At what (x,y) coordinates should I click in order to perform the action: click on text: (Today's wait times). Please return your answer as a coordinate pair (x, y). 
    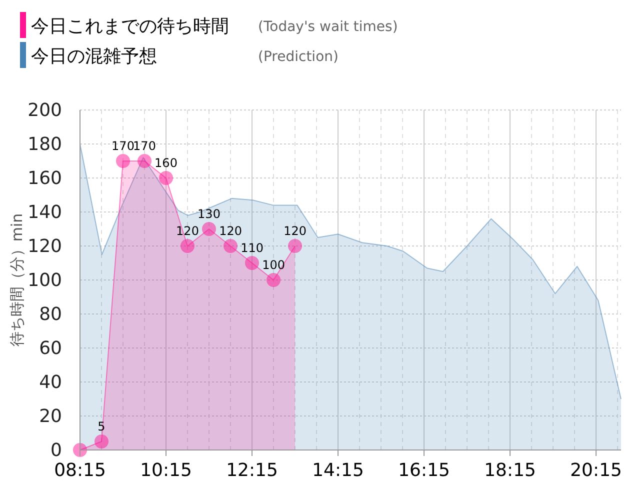
    Looking at the image, I should click on (328, 27).